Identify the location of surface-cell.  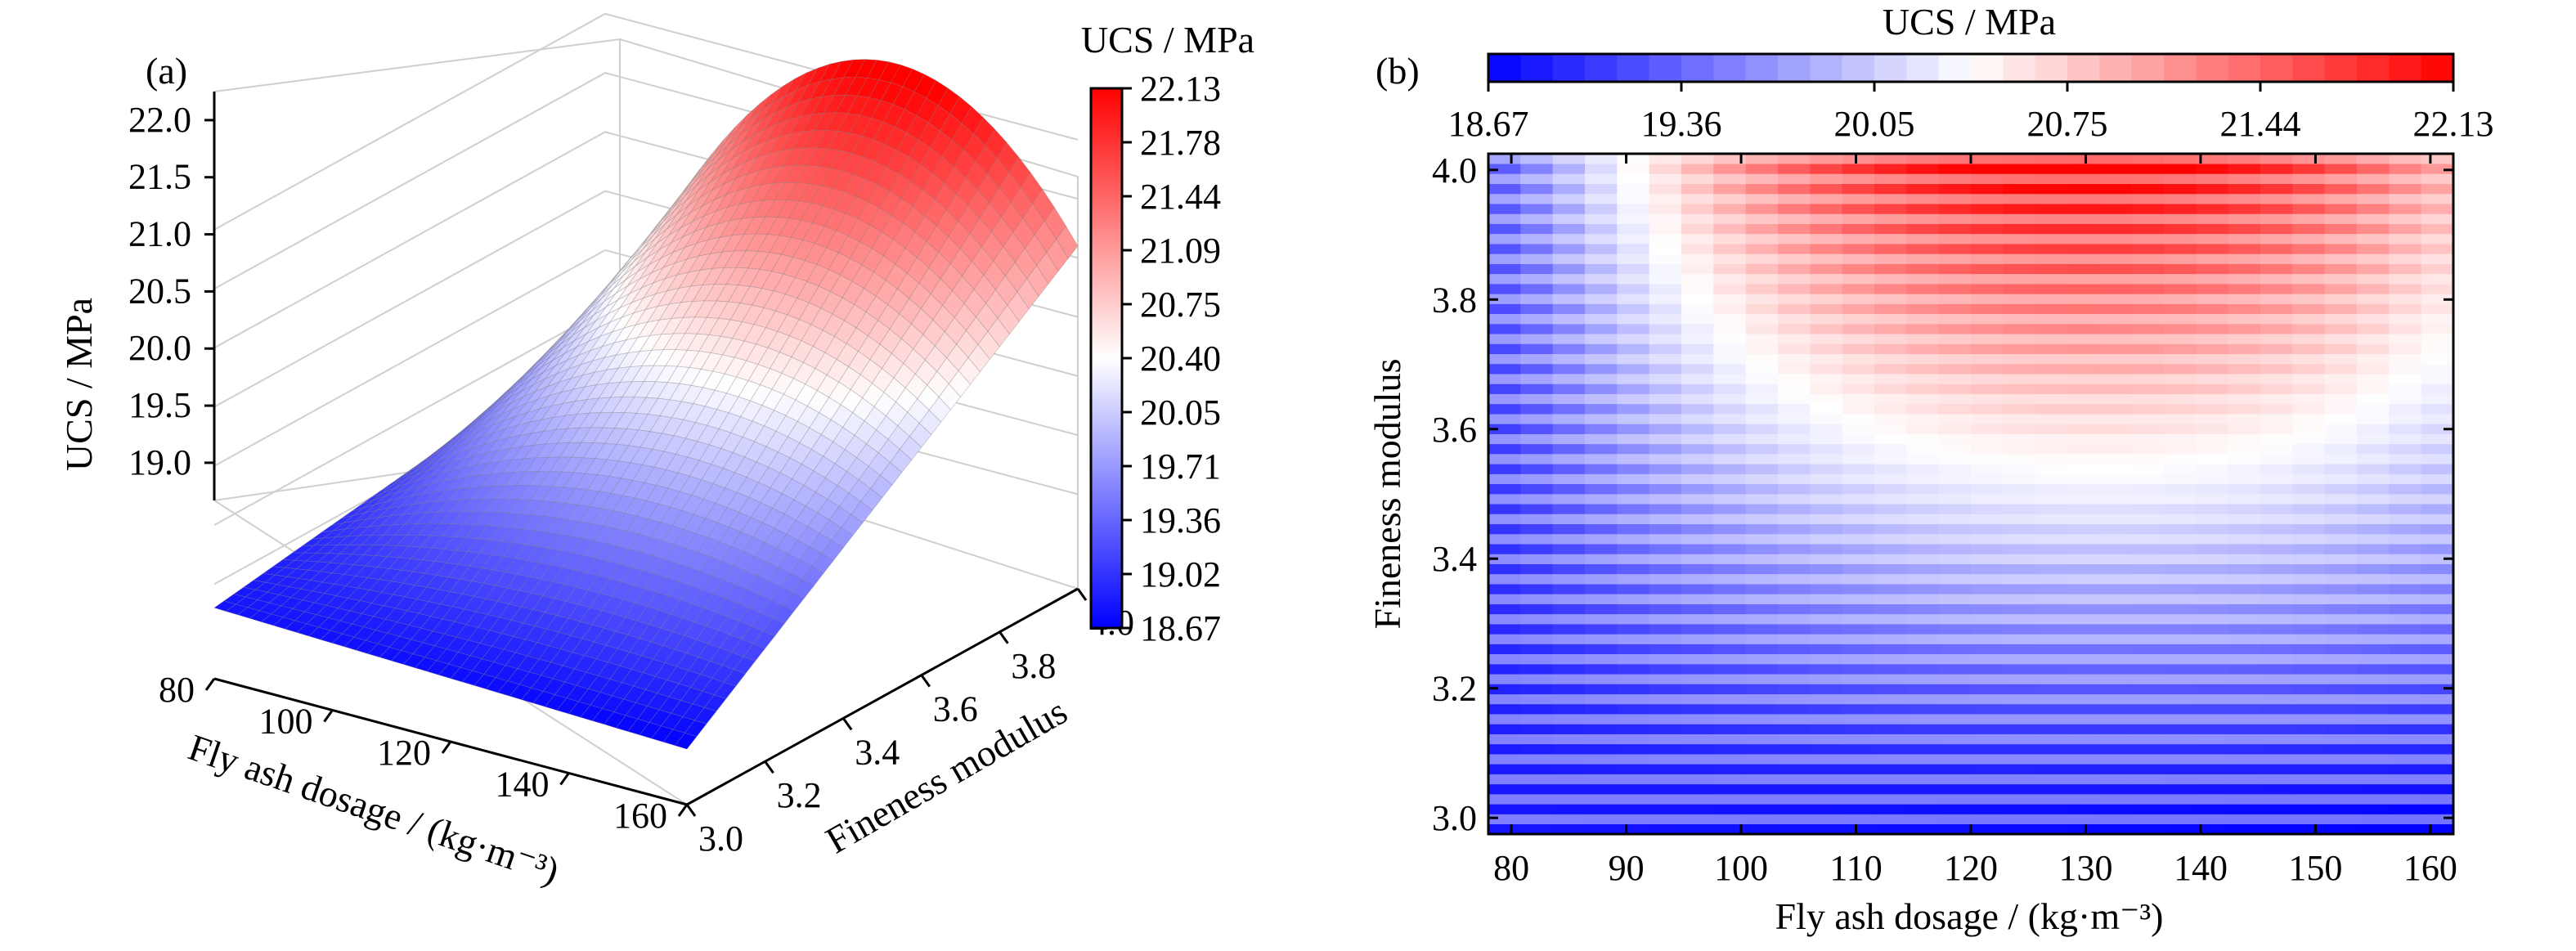
(940, 409).